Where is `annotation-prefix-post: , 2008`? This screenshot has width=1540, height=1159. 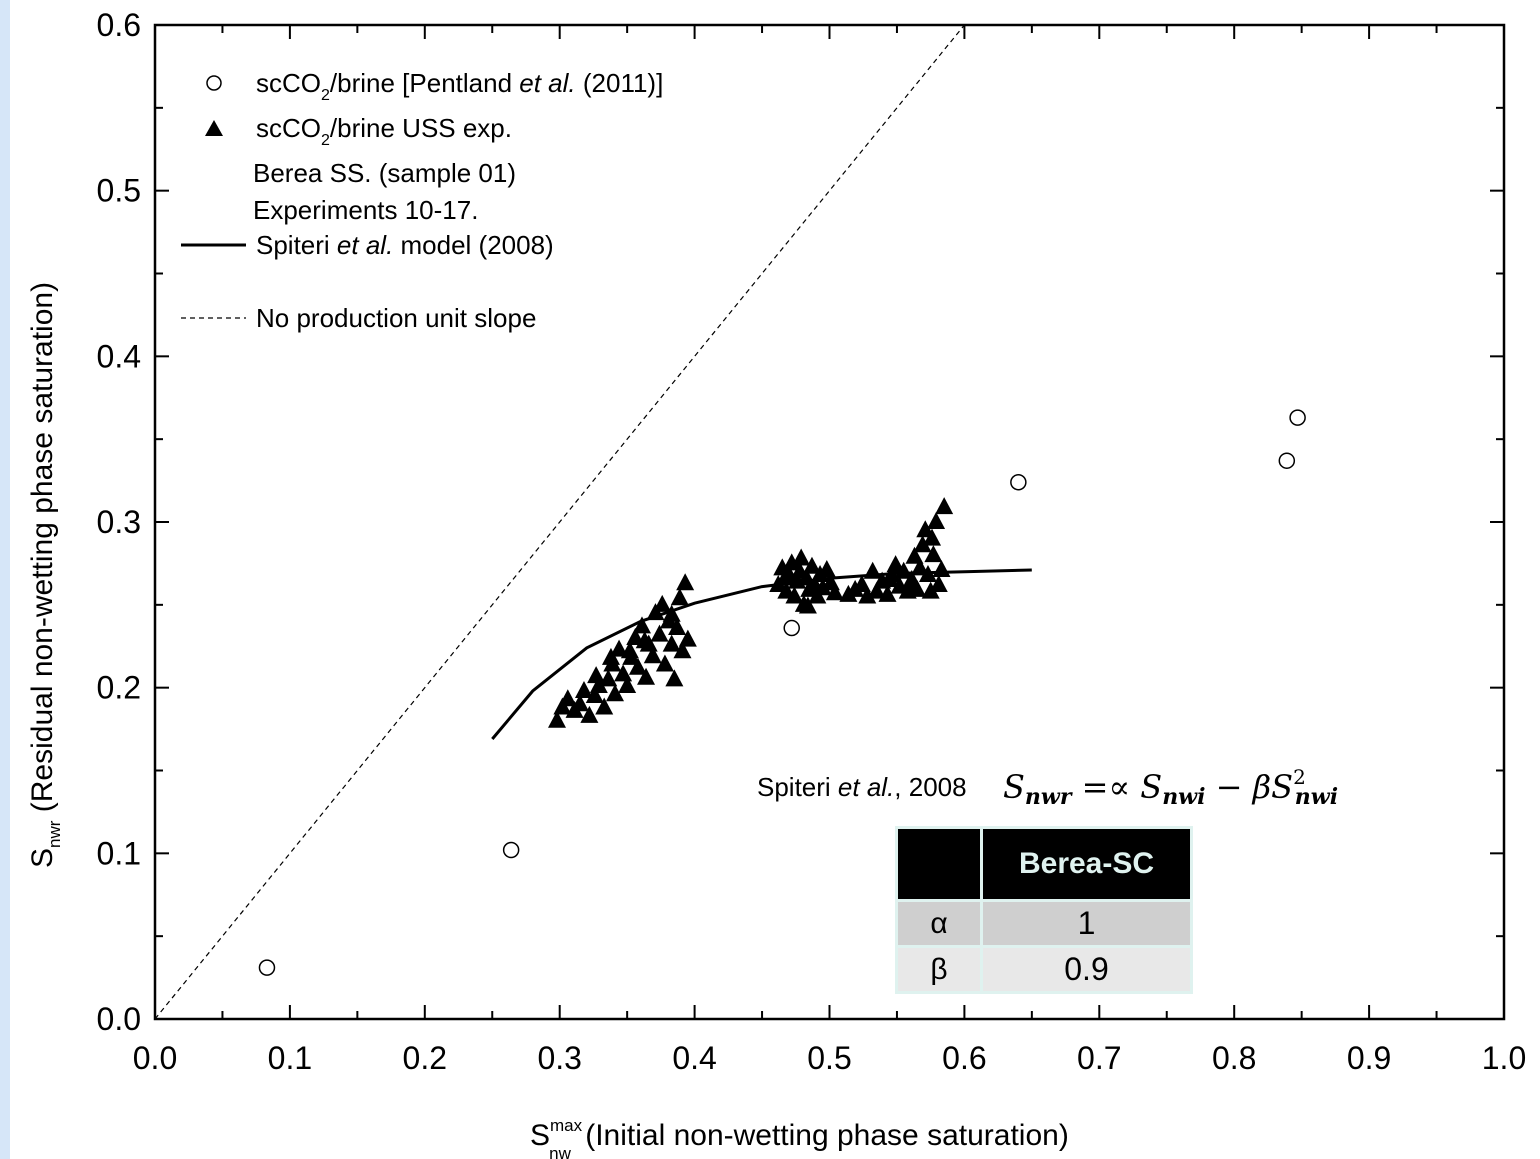
annotation-prefix-post: , 2008 is located at coordinates (930, 787).